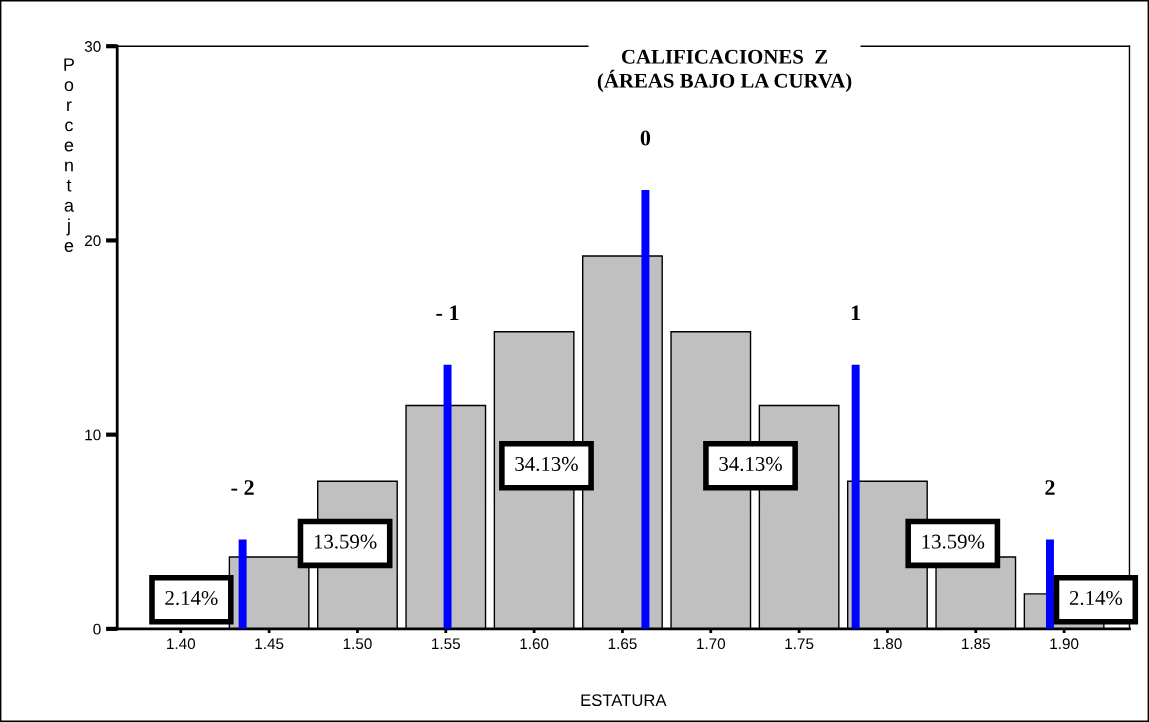 The image size is (1149, 722). Describe the element at coordinates (1050, 487) in the screenshot. I see `annotation: 2` at that location.